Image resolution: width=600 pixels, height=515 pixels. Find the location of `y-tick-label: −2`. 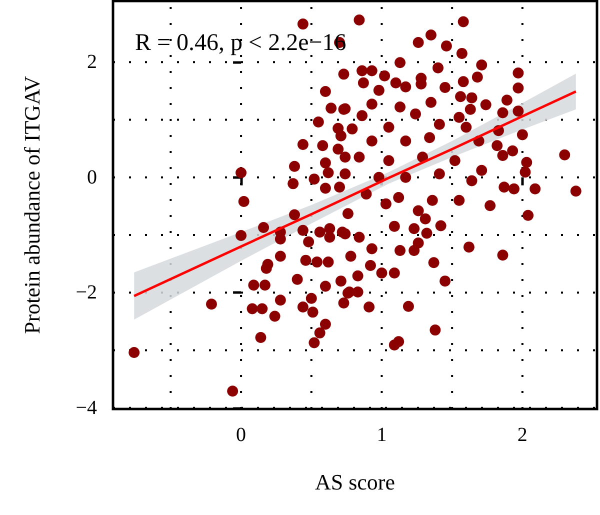

y-tick-label: −2 is located at coordinates (86, 293).